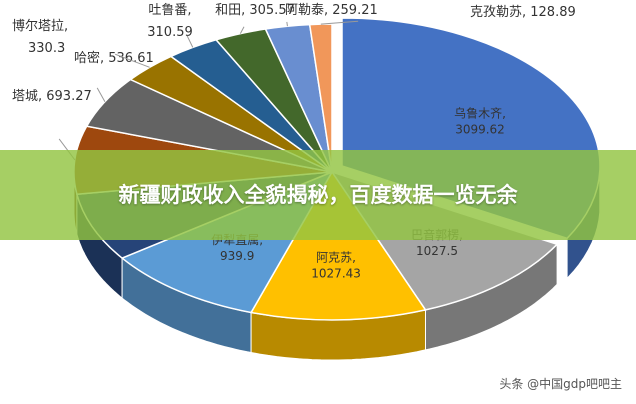 This screenshot has height=404, width=636. I want to click on slice-label: 哈密, 536.61, so click(114, 58).